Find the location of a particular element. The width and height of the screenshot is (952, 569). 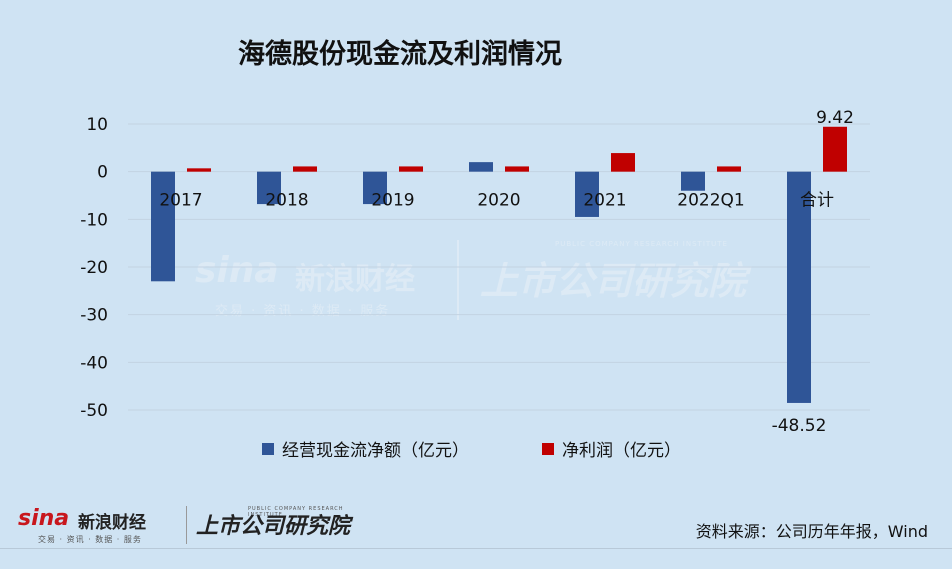

x-tick-label: 2019 is located at coordinates (392, 201).